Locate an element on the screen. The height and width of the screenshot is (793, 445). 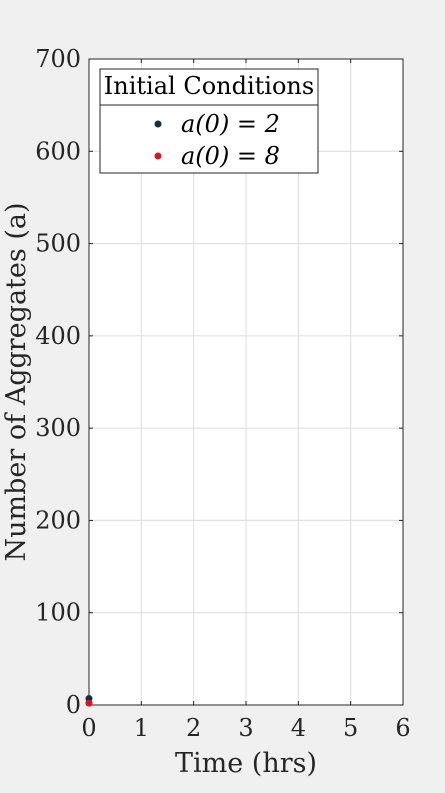
y-axis-label: Number of Aggregates (a) is located at coordinates (16, 382).